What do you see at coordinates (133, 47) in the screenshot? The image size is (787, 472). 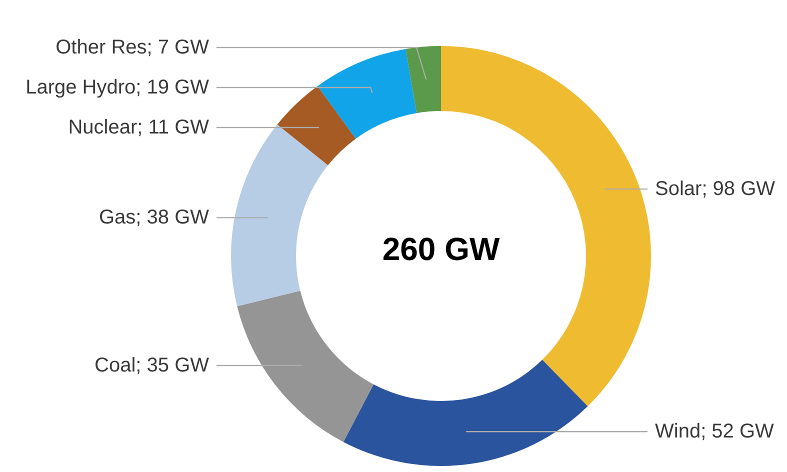 I see `slice-label: Other Res; 7 GW` at bounding box center [133, 47].